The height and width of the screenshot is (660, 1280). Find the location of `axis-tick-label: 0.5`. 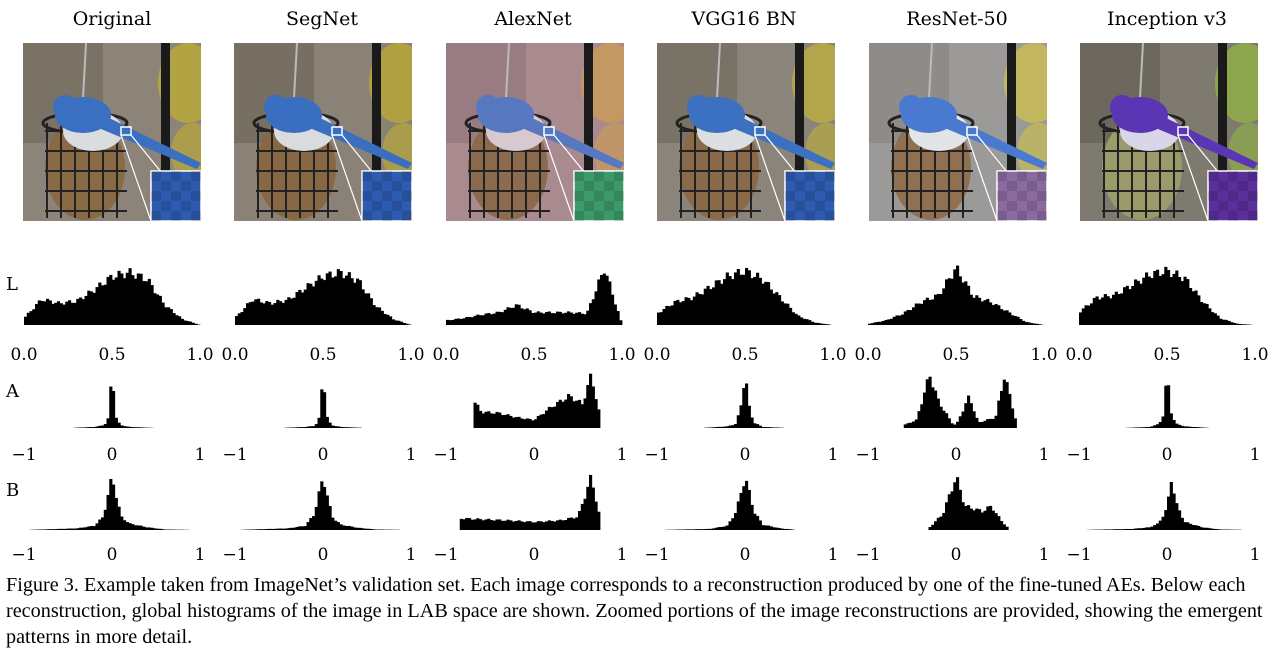

axis-tick-label: 0.5 is located at coordinates (111, 355).